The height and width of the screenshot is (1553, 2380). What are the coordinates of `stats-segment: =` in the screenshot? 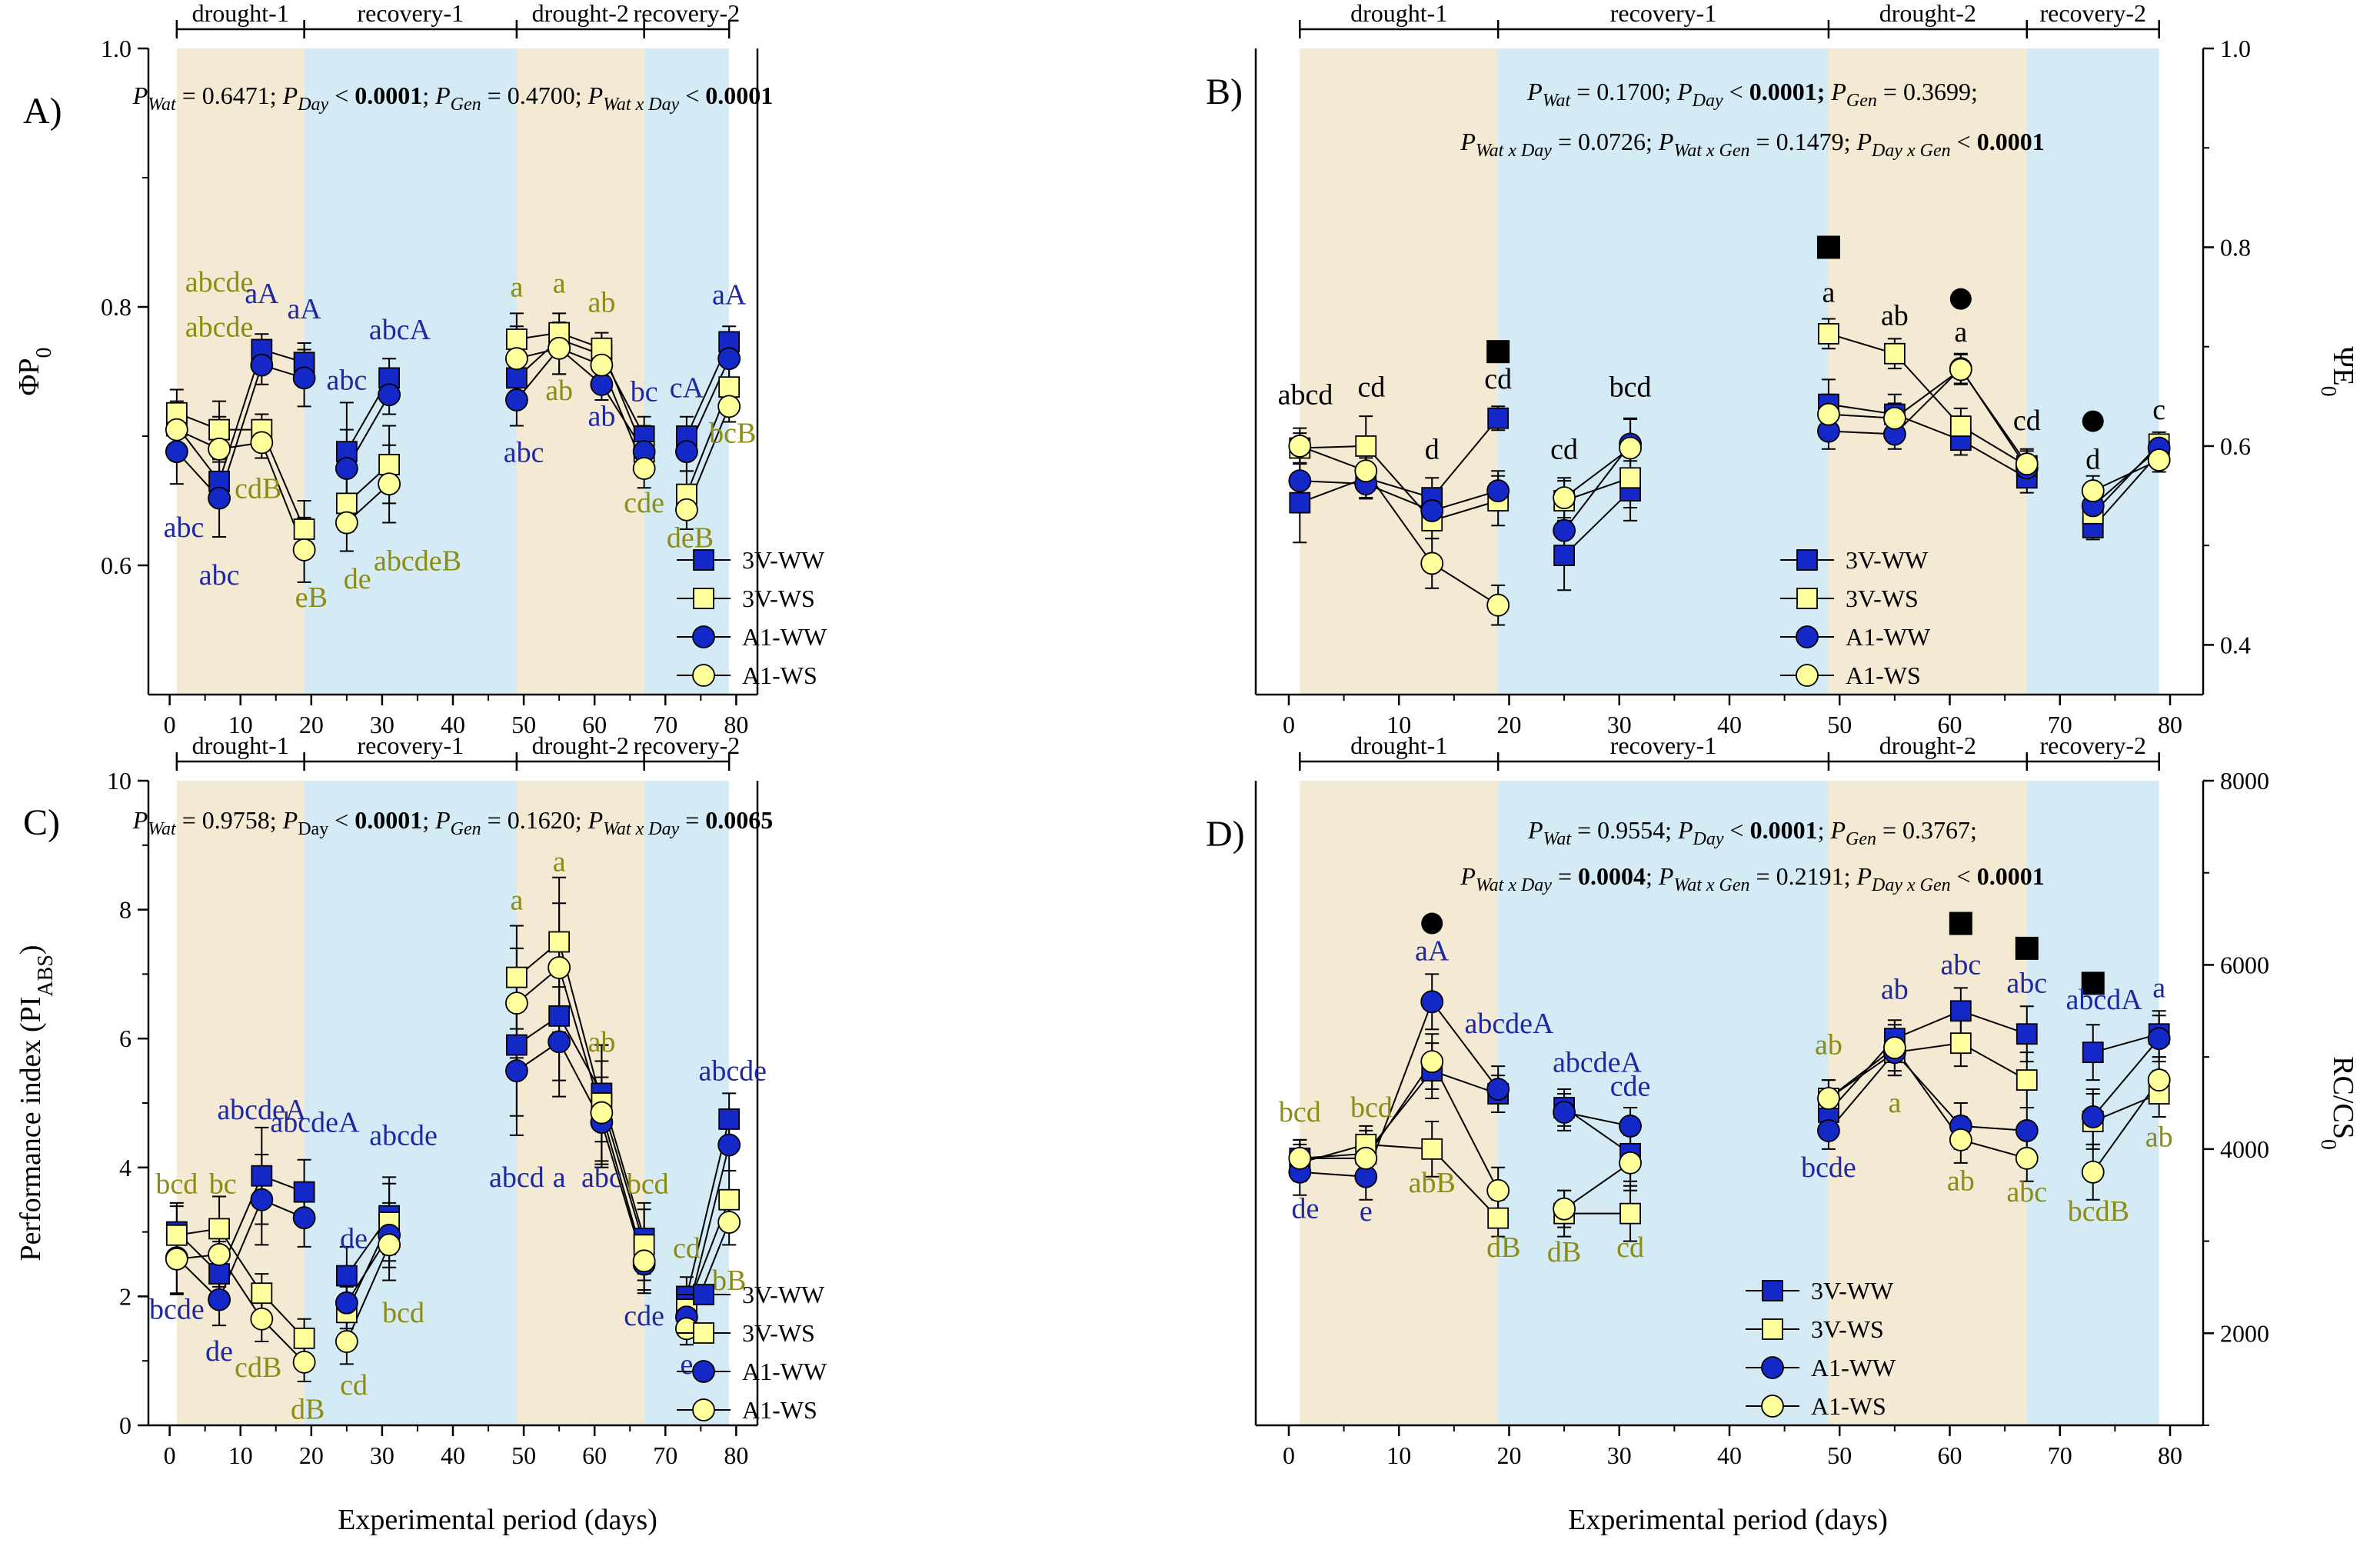 It's located at (1565, 876).